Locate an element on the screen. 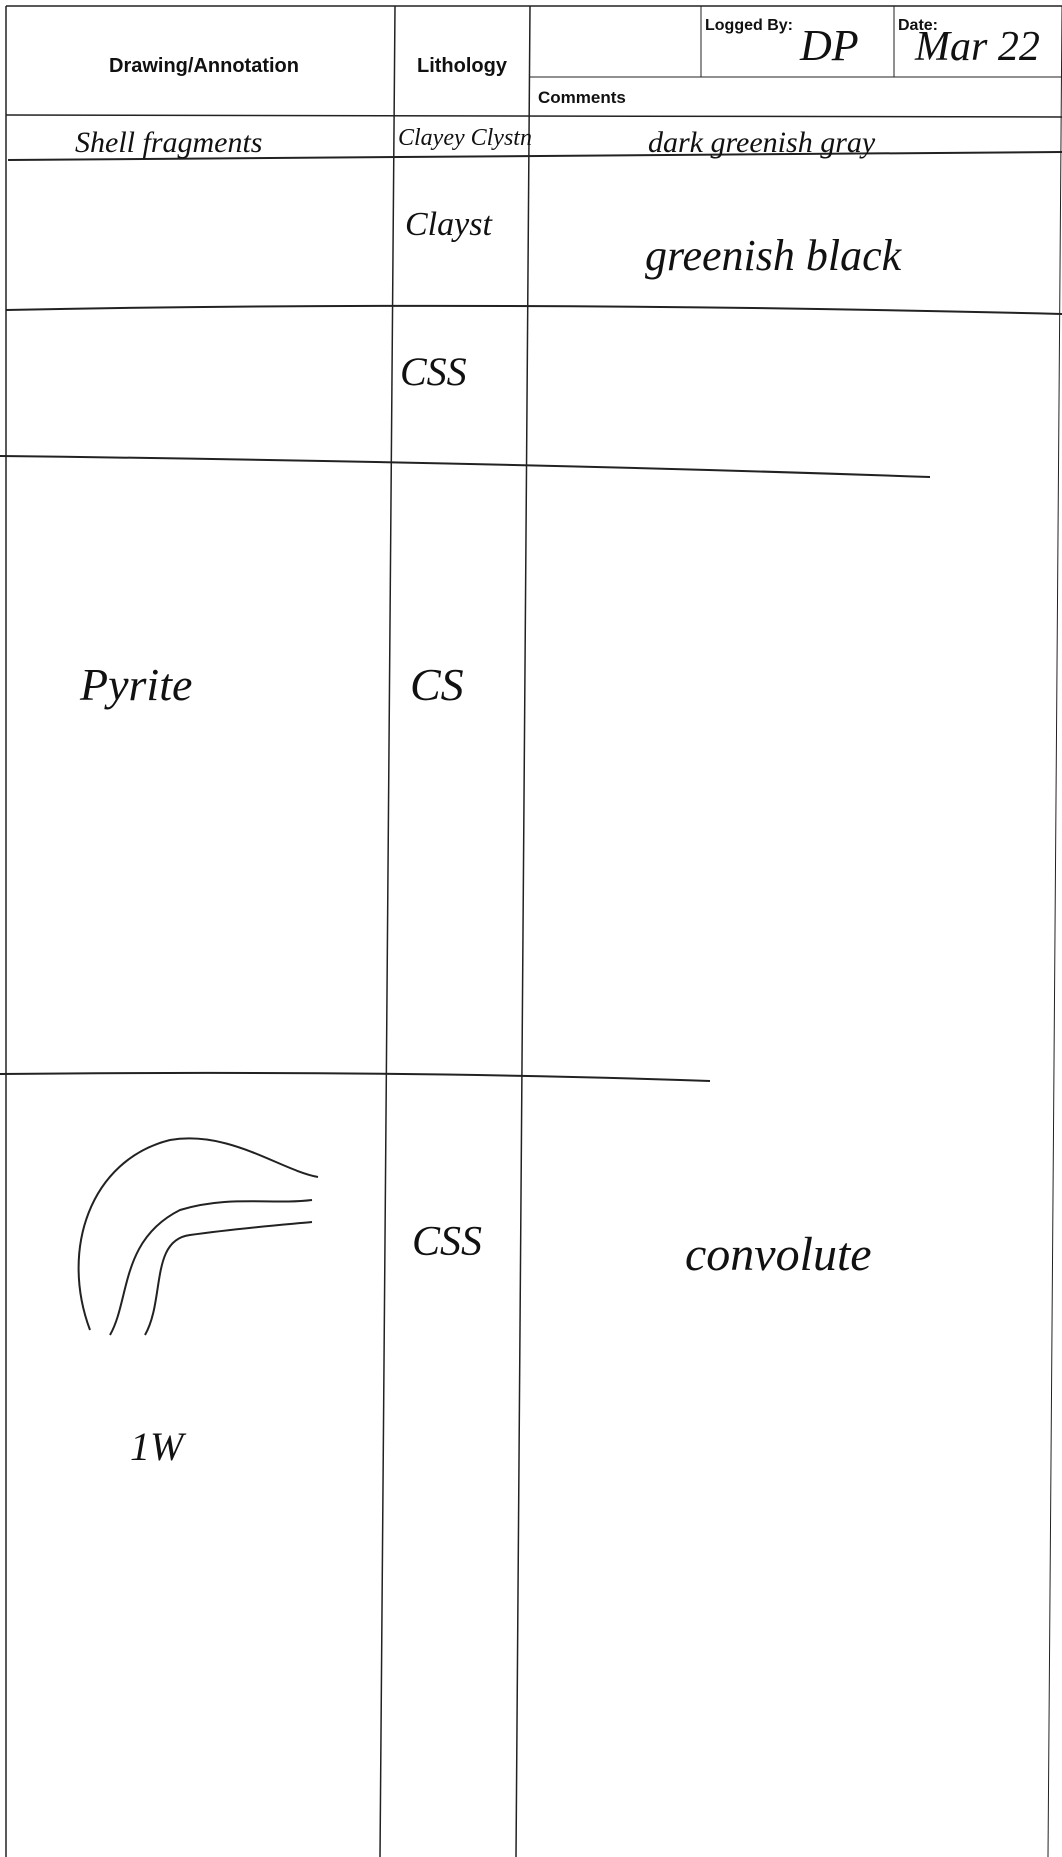 The image size is (1062, 1857). column-header: Comments is located at coordinates (582, 97).